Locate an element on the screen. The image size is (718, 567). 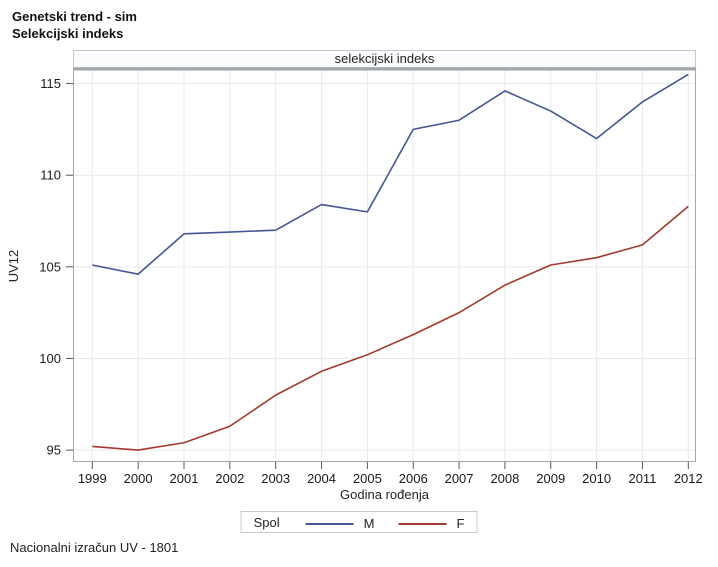
y-axis-tick-label: 100 is located at coordinates (50, 358).